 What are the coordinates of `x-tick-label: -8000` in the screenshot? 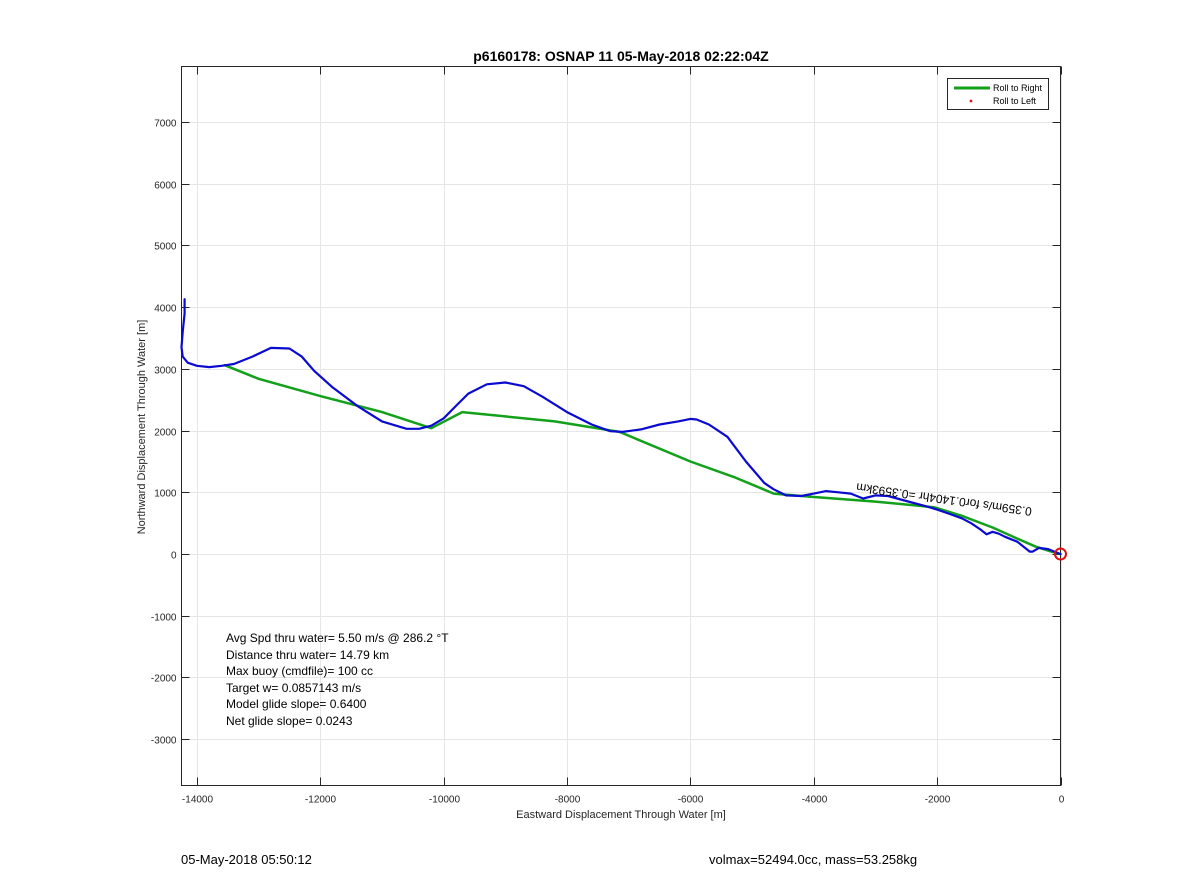 It's located at (568, 800).